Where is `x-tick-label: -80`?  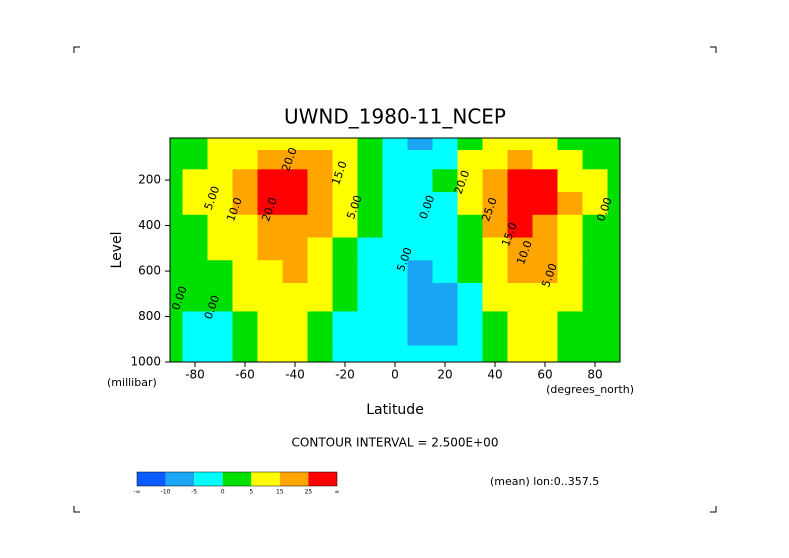 x-tick-label: -80 is located at coordinates (195, 375).